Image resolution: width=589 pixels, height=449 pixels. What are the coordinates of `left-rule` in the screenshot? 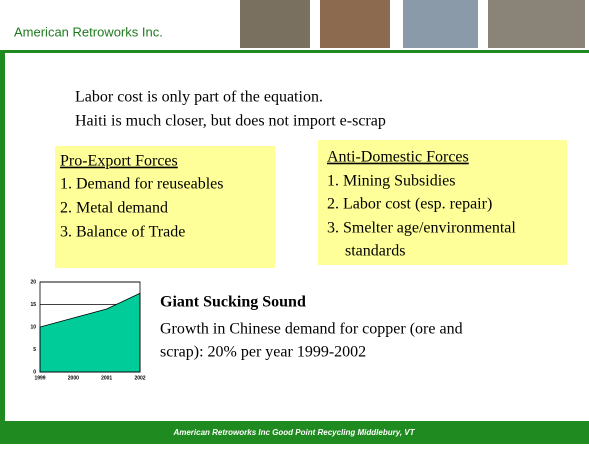 It's located at (2, 236).